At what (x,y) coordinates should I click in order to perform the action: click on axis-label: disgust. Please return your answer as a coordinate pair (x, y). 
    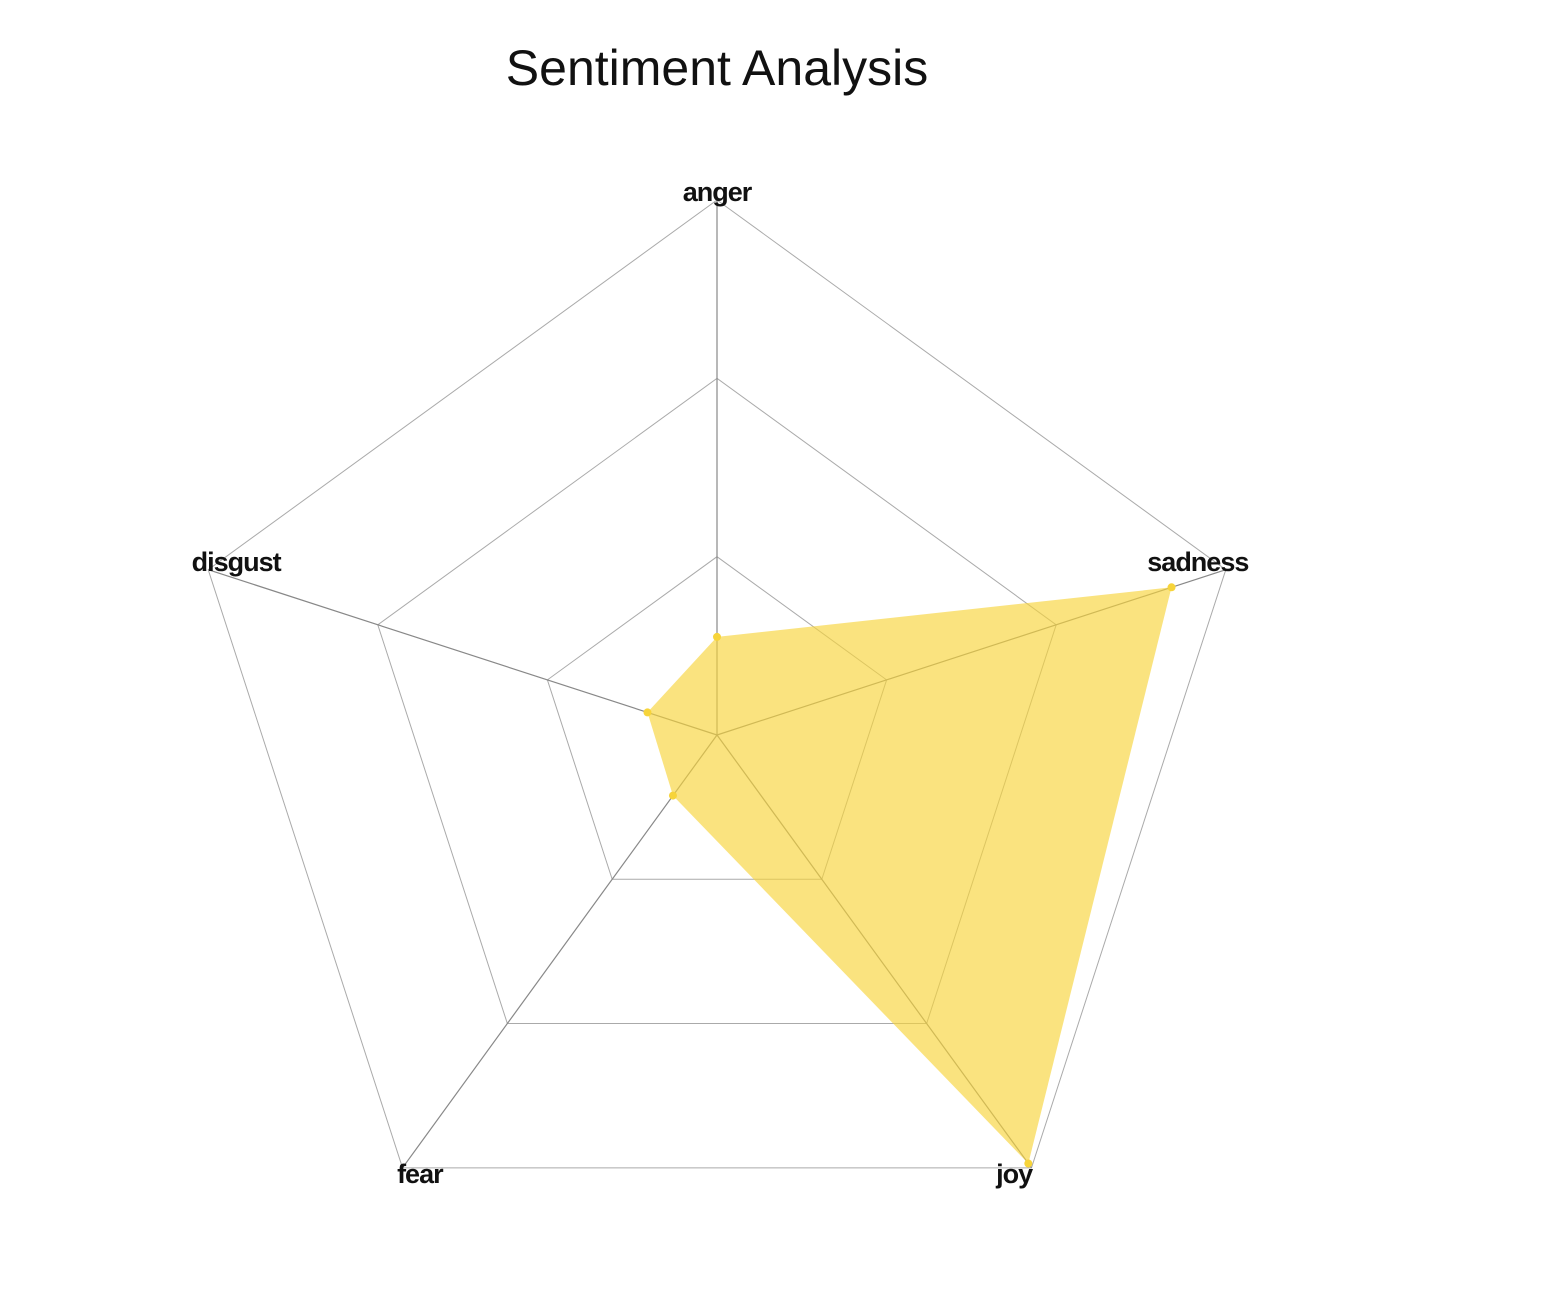
    Looking at the image, I should click on (237, 562).